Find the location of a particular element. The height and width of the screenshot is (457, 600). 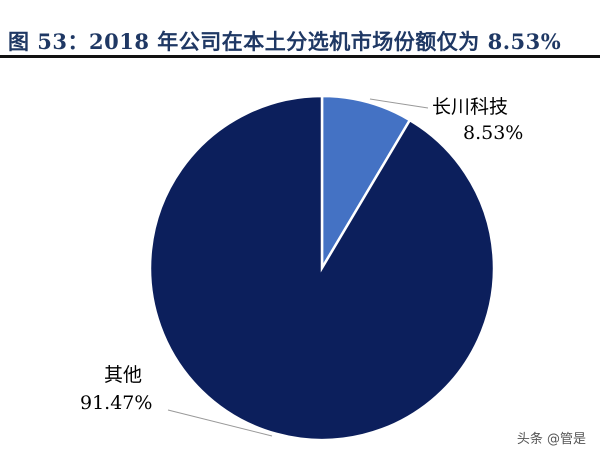

title-divider is located at coordinates (300, 56).